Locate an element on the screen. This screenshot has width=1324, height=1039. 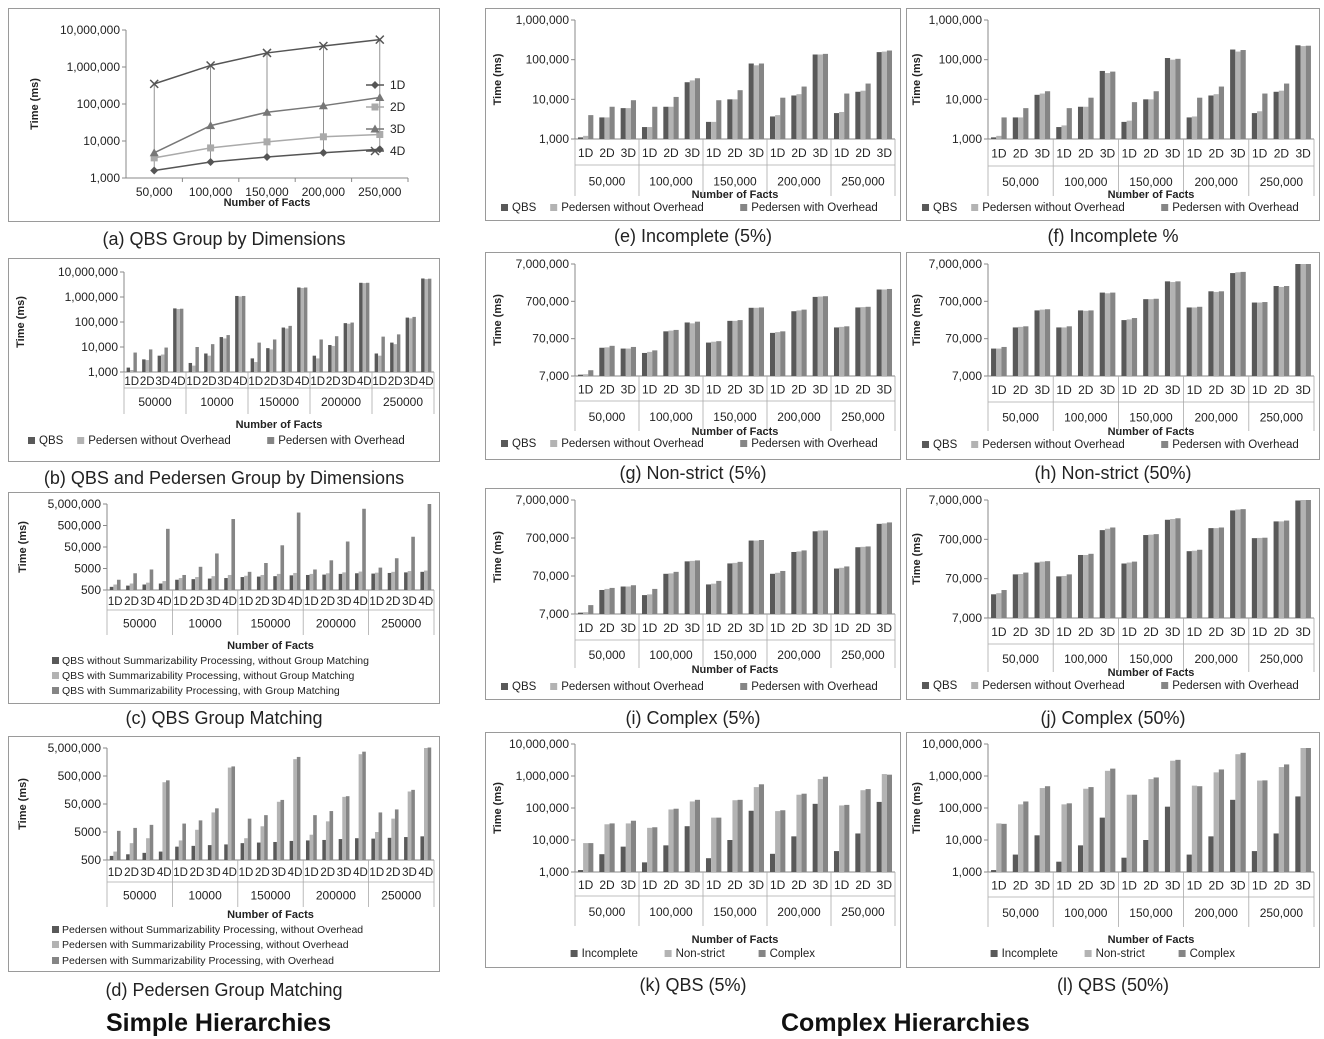
bar-250,000-2D-3 is located at coordinates (868, 580).